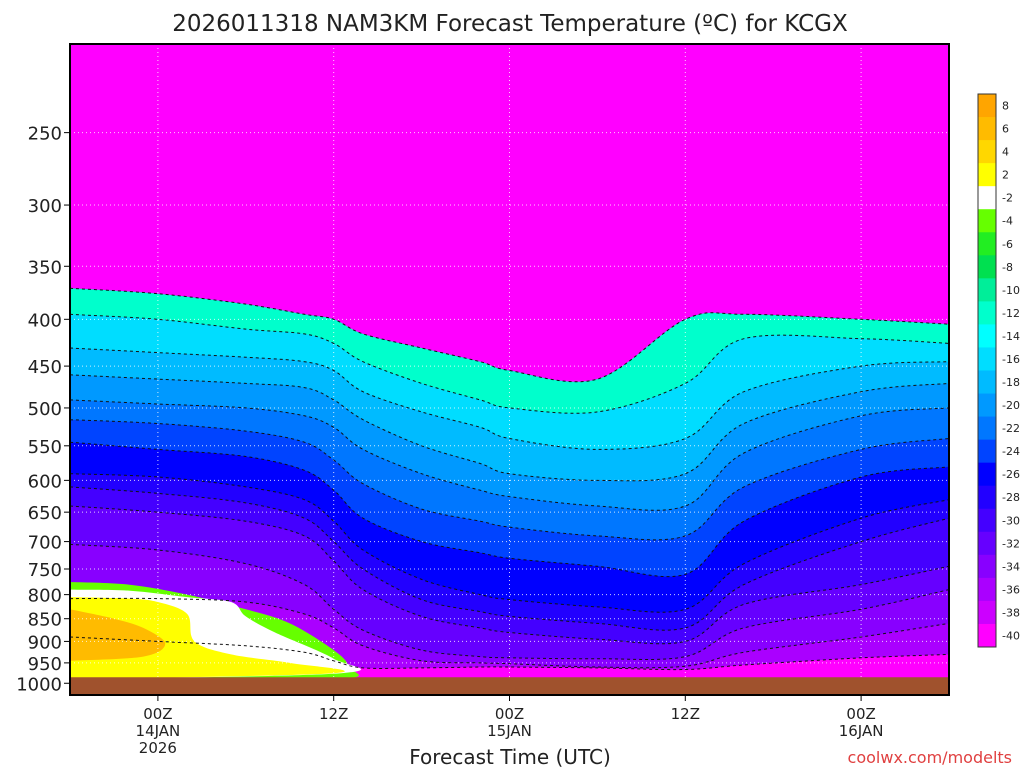 This screenshot has width=1024, height=768. Describe the element at coordinates (1011, 405) in the screenshot. I see `colorbar-label: -20` at that location.